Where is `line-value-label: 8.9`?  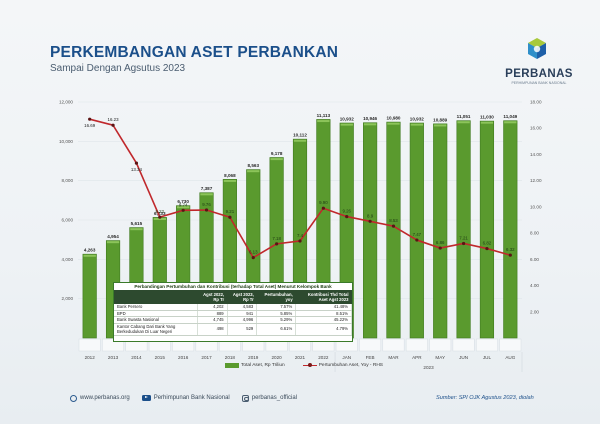
line-value-label: 8.9 is located at coordinates (370, 215).